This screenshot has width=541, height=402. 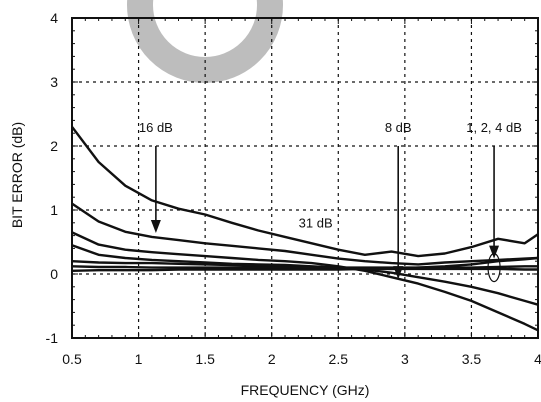 I want to click on annotation-label-124db: 1, 2, 4 dB, so click(x=494, y=127).